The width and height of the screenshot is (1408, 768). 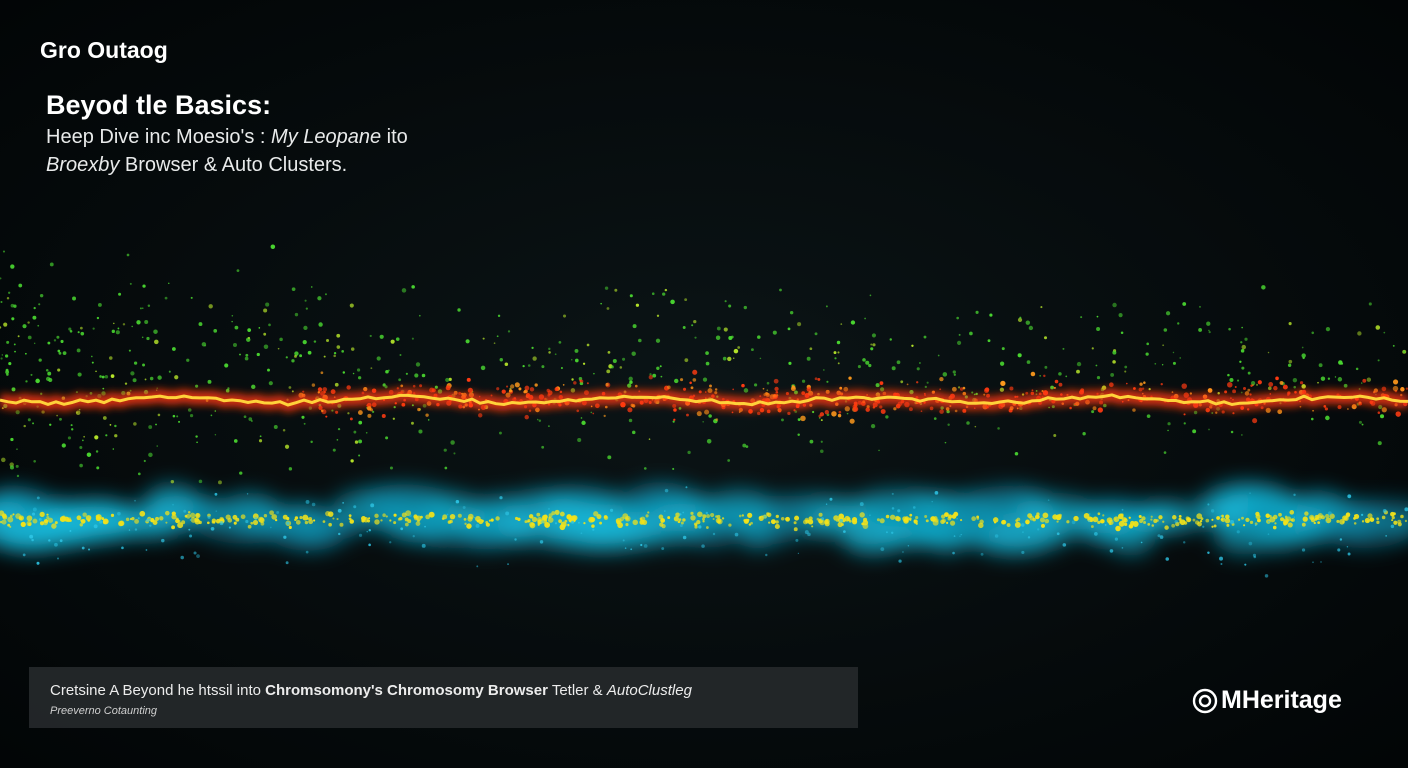 I want to click on text: Heep Dive inc Moesio's :, so click(x=159, y=137).